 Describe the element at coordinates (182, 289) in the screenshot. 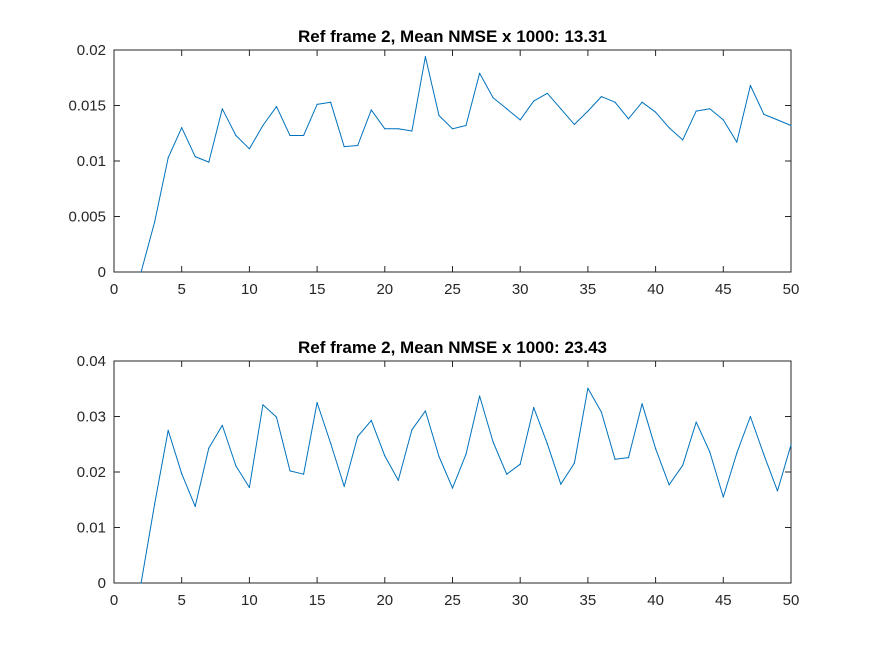

I see `x-tick-label: 5` at that location.